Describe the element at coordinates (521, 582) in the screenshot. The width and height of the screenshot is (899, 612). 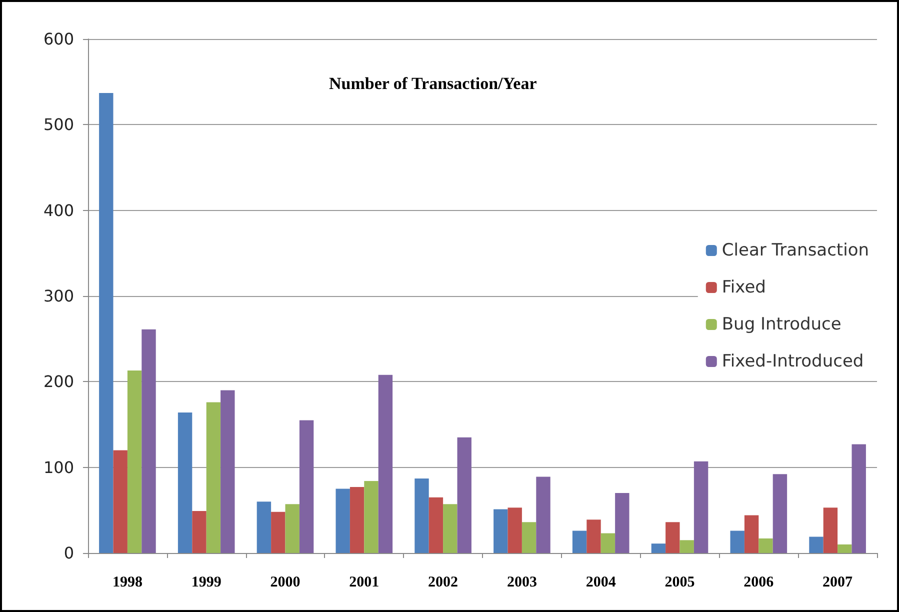
I see `x-tick-label: 2003` at that location.